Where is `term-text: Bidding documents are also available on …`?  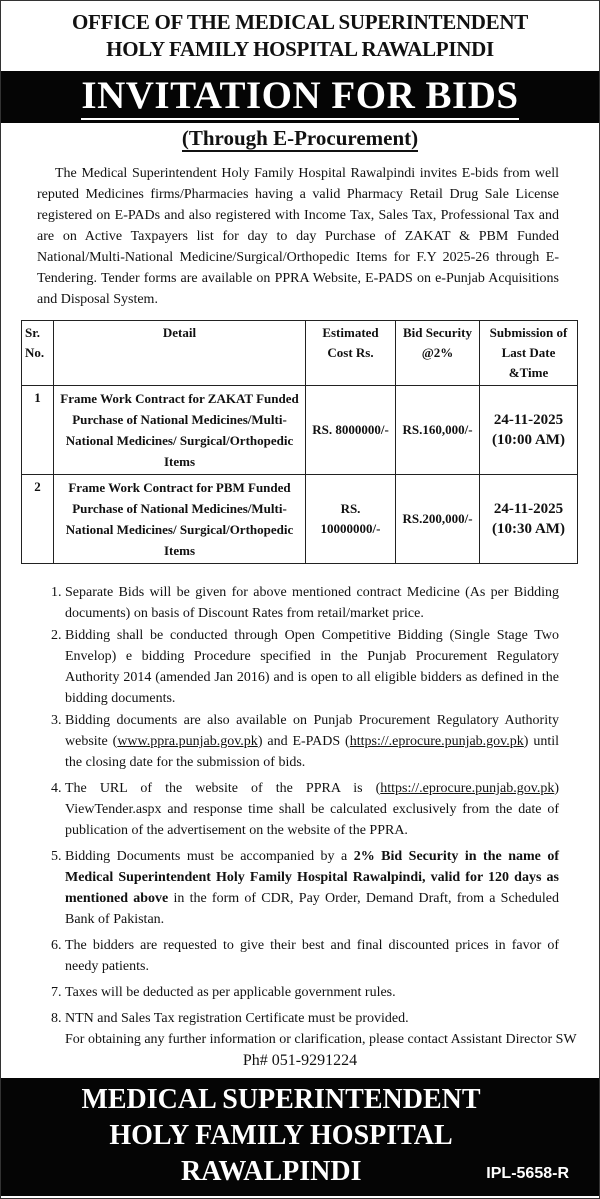 term-text: Bidding documents are also available on … is located at coordinates (312, 731).